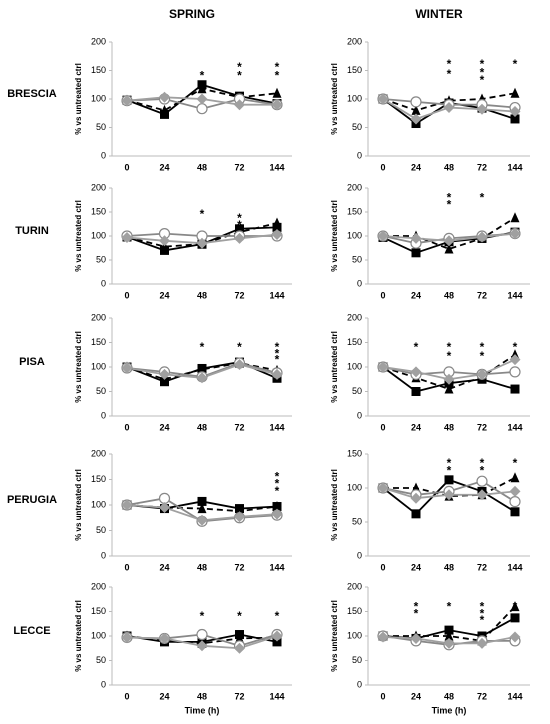  I want to click on row-label: PERUGIA, so click(32, 500).